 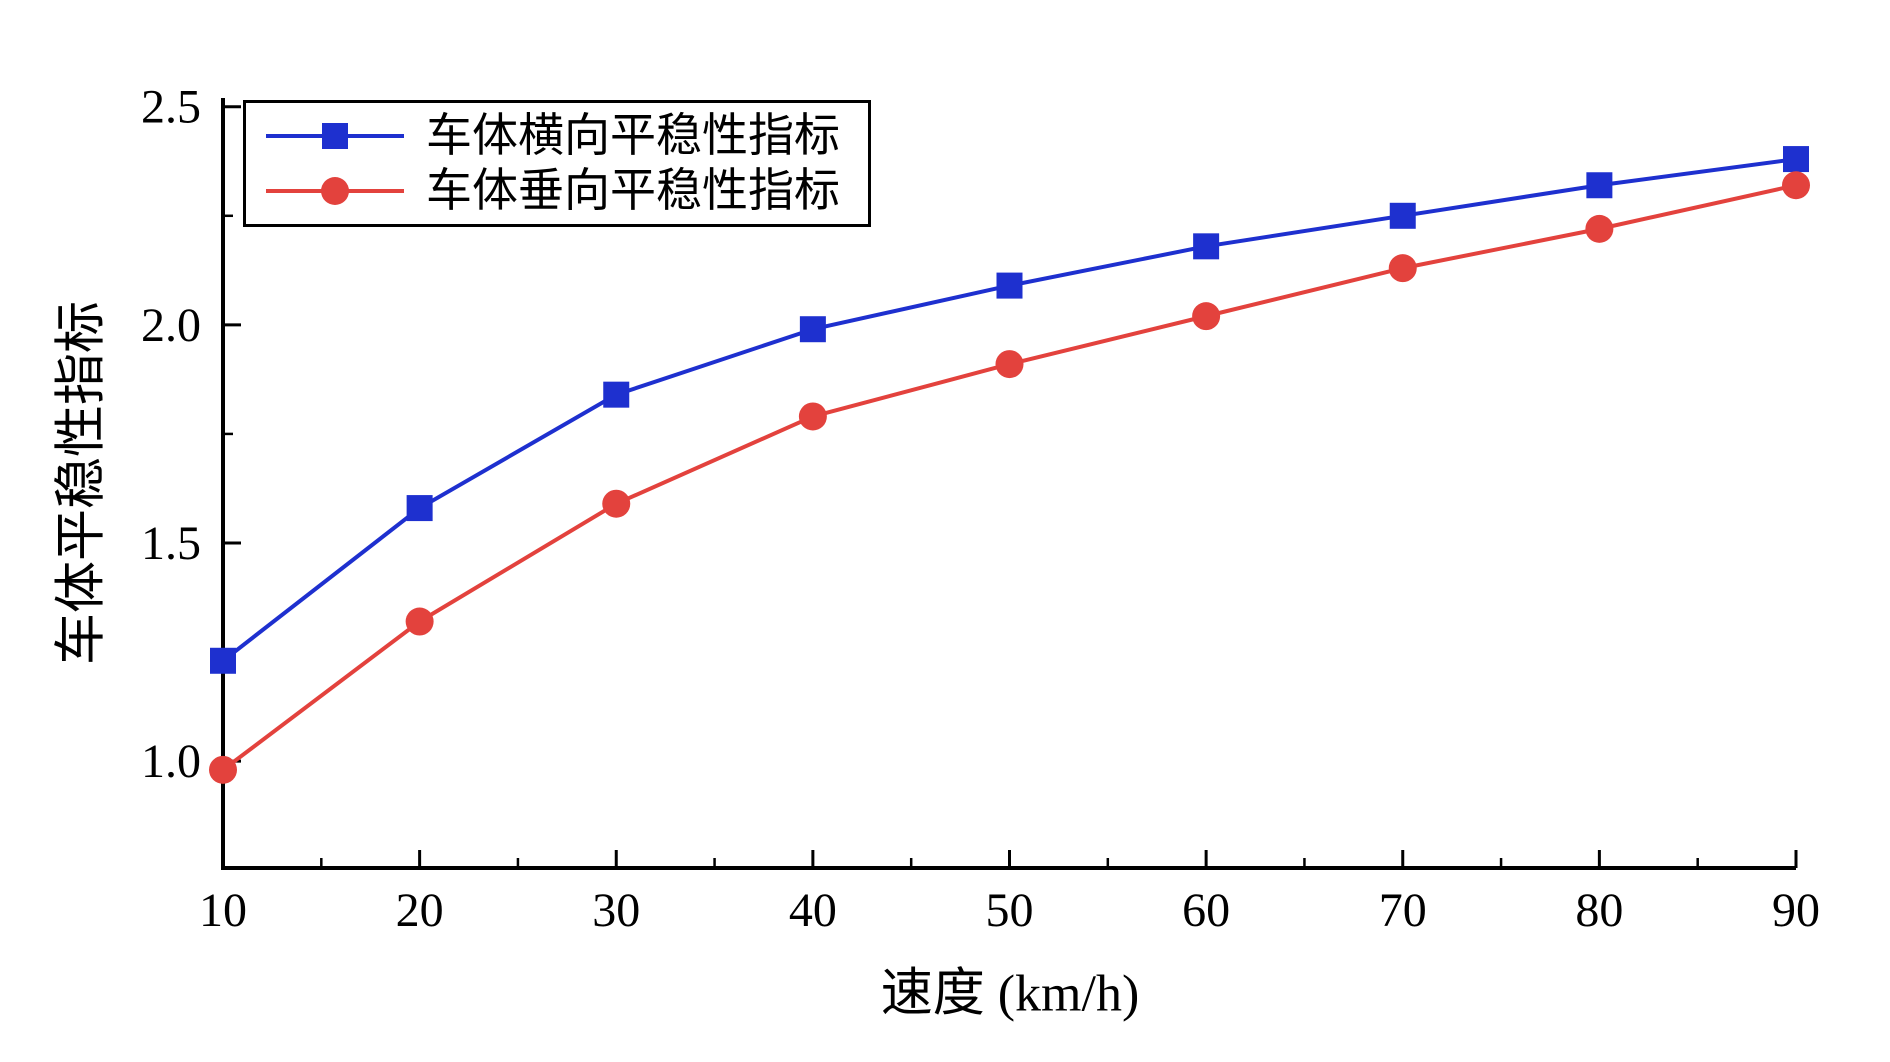 I want to click on x-tick-label: 60, so click(x=1206, y=910).